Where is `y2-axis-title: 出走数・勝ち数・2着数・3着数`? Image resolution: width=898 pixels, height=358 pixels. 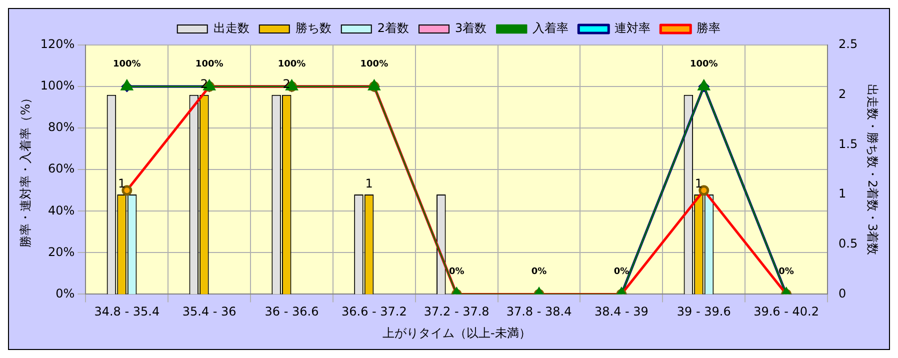
y2-axis-title: 出走数・勝ち数・2着数・3着数 is located at coordinates (873, 170).